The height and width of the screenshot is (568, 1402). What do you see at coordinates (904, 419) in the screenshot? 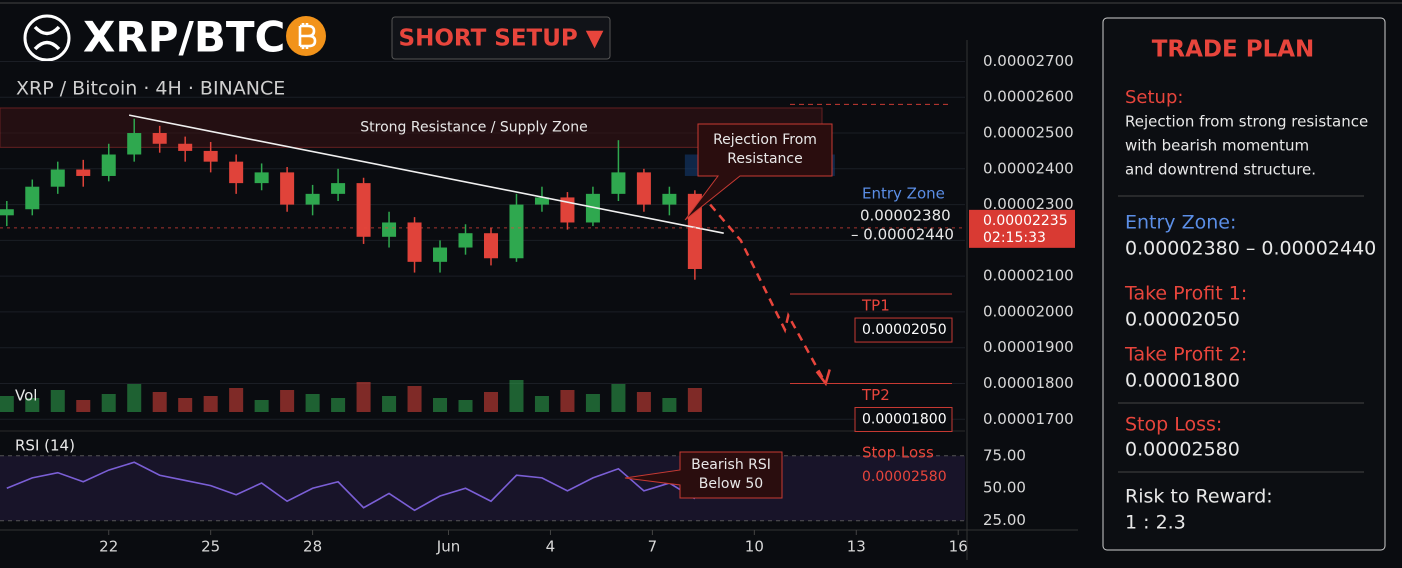
I see `level-value: 0.00001800` at bounding box center [904, 419].